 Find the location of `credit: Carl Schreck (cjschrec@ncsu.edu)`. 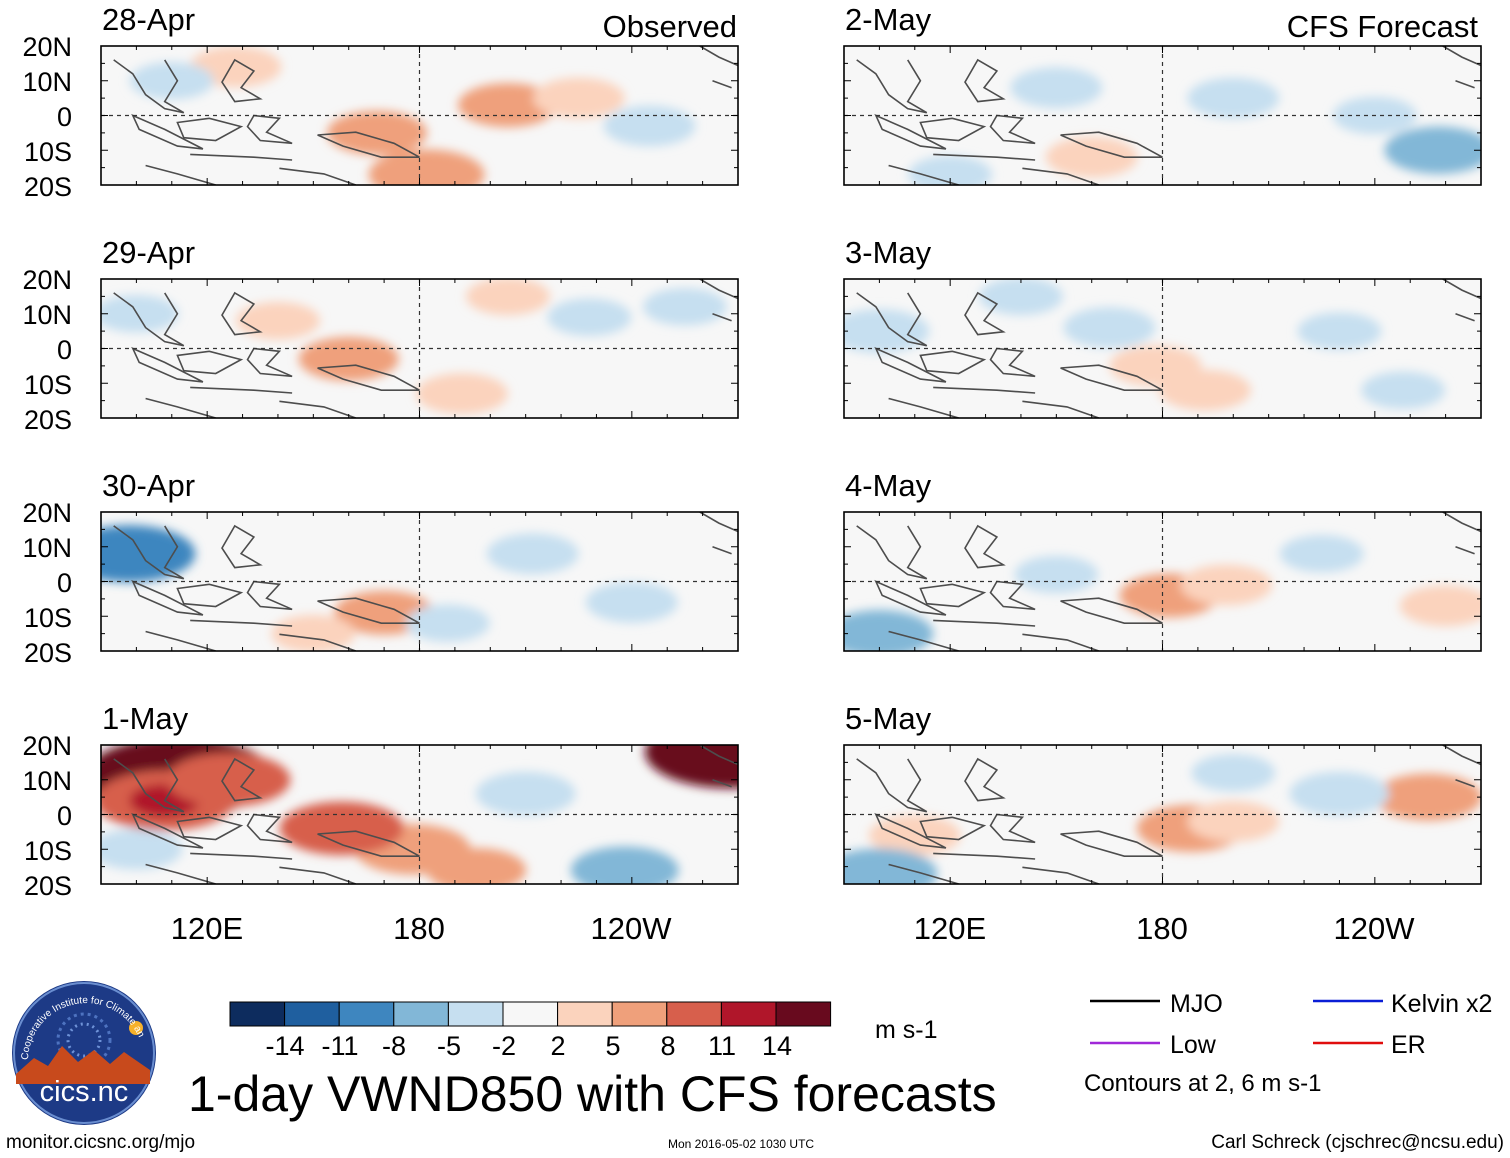

credit: Carl Schreck (cjschrec@ncsu.edu) is located at coordinates (1357, 1142).